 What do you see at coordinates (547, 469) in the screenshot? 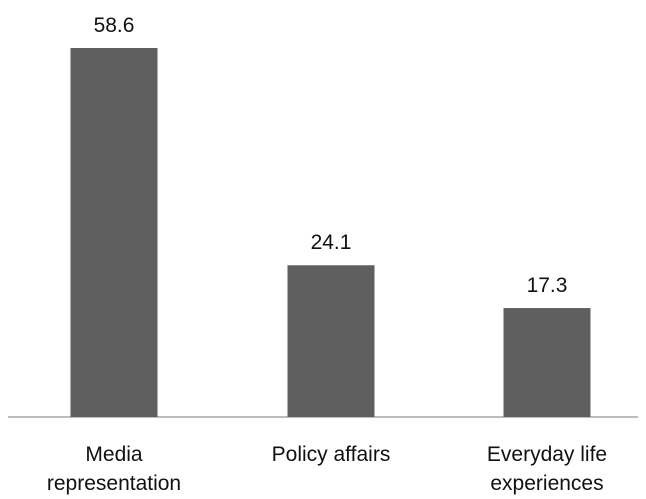
I see `category-label-2: Everyday life experiences` at bounding box center [547, 469].